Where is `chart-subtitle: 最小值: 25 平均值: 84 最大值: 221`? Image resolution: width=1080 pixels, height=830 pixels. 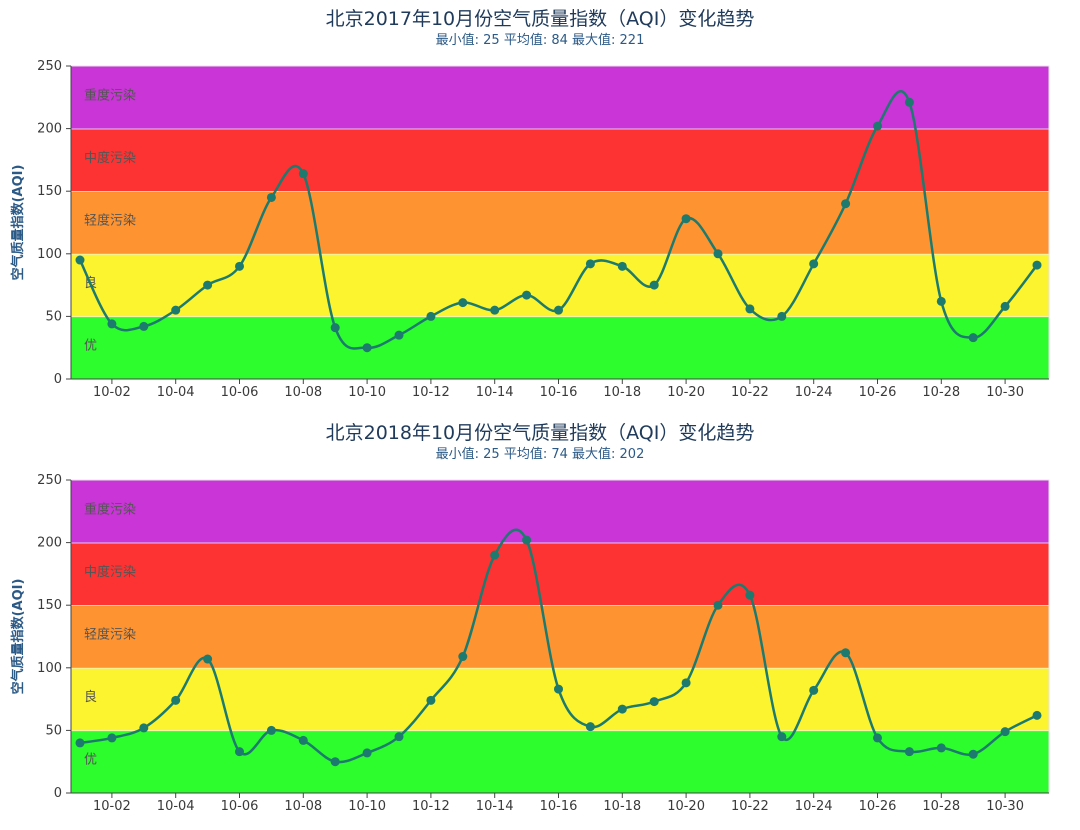 chart-subtitle: 最小值: 25 平均值: 84 最大值: 221 is located at coordinates (540, 40).